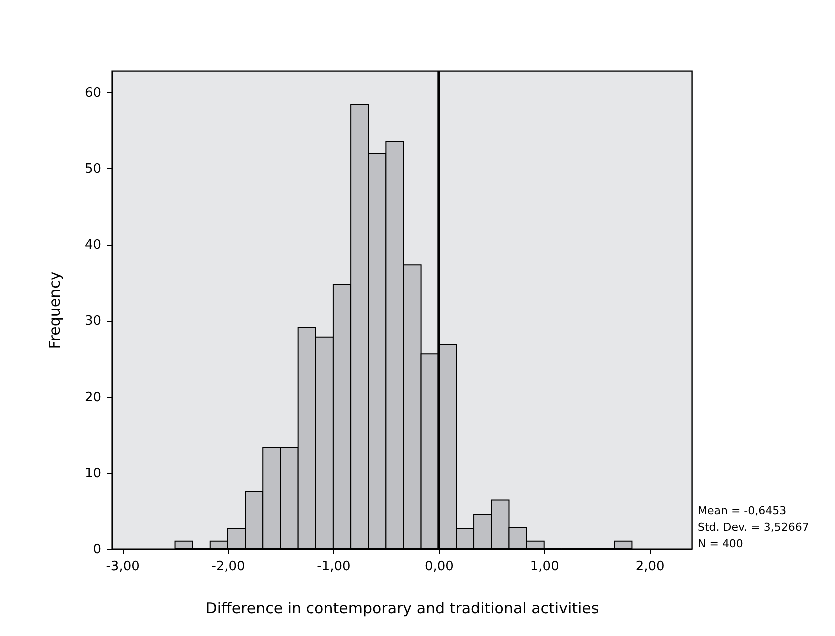  I want to click on y-tick-label: 0, so click(97, 550).